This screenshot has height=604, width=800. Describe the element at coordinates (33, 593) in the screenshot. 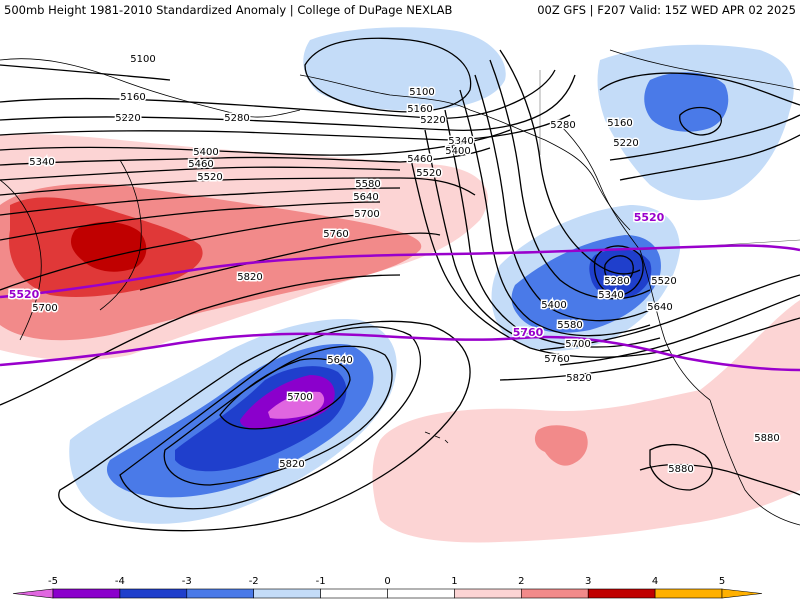

I see `legend-left-arrow` at that location.